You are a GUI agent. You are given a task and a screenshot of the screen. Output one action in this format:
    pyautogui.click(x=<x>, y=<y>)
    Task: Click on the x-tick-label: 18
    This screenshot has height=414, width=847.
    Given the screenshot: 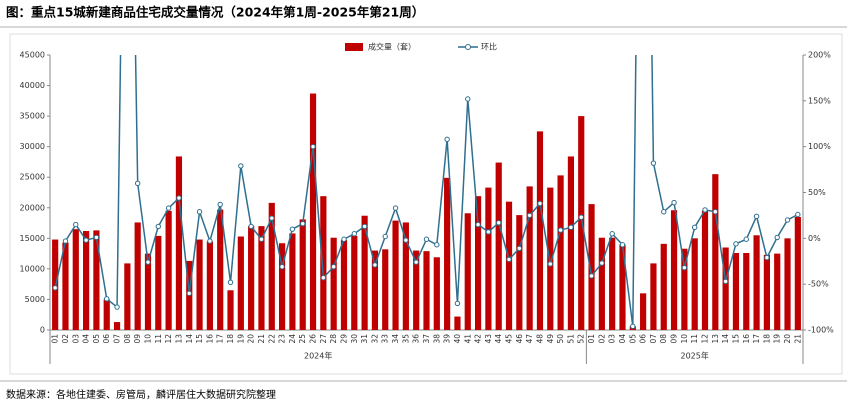 What is the action you would take?
    pyautogui.click(x=230, y=339)
    